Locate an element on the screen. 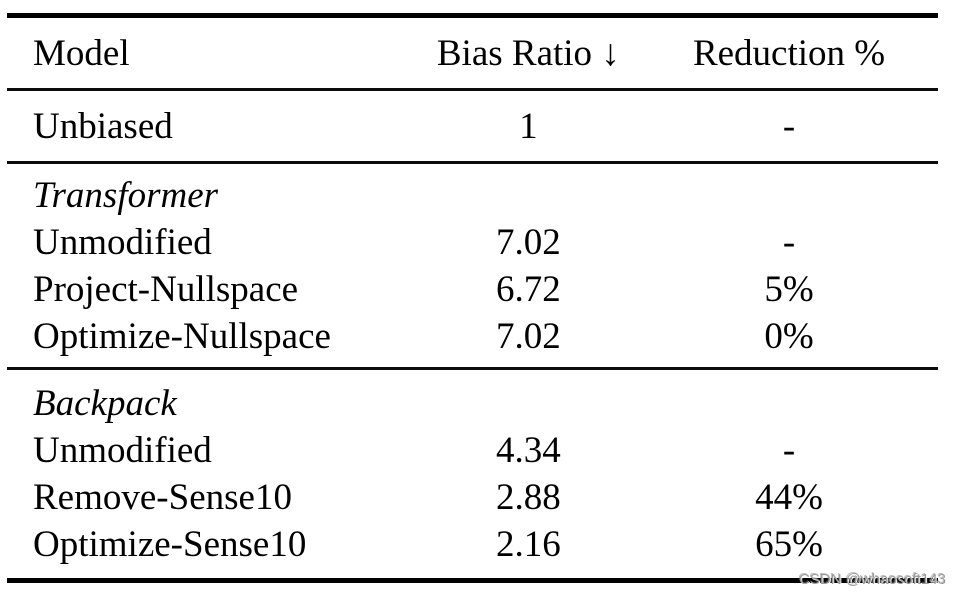 This screenshot has width=953, height=599. cell-reduction: 5% is located at coordinates (789, 289).